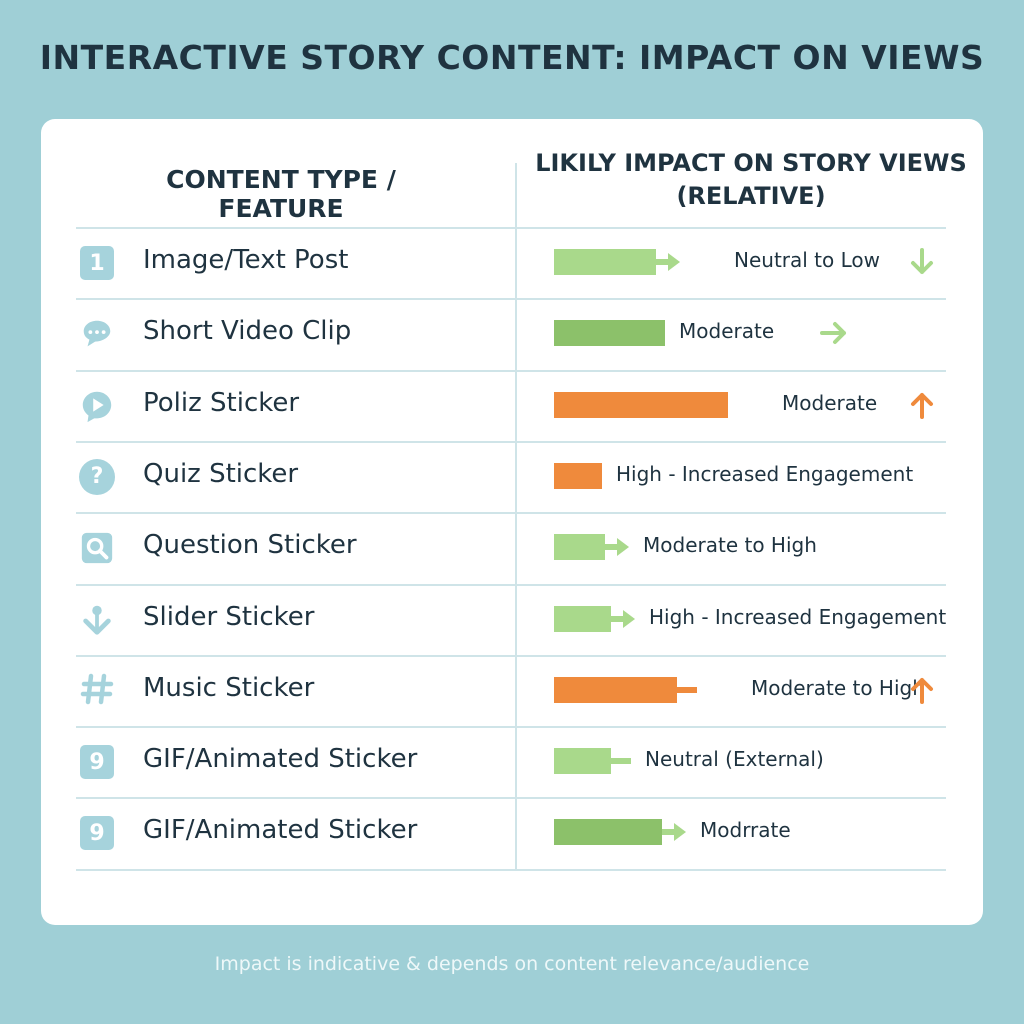 Image resolution: width=1024 pixels, height=1024 pixels. I want to click on trend-down-icon, so click(922, 262).